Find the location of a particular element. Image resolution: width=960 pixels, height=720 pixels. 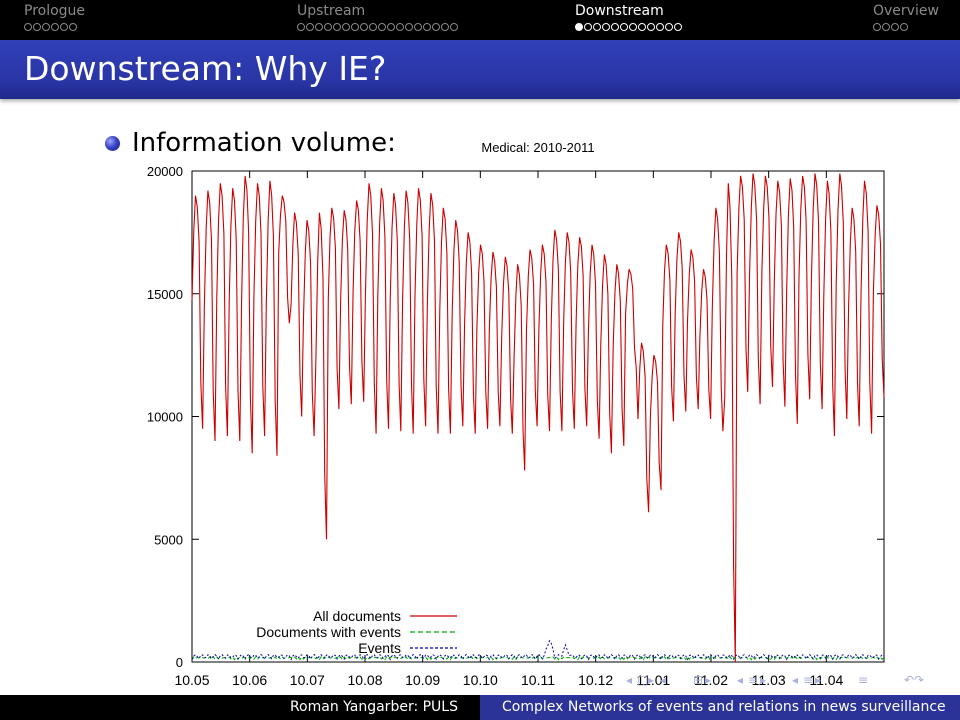

nav-section-prologue: Prologue is located at coordinates (54, 17).